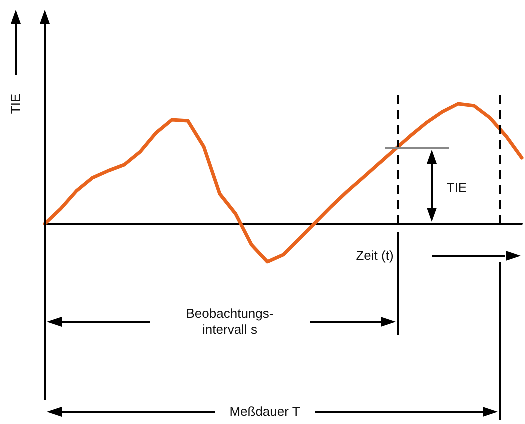  What do you see at coordinates (375, 256) in the screenshot?
I see `x-axis-title: Zeit (t)` at bounding box center [375, 256].